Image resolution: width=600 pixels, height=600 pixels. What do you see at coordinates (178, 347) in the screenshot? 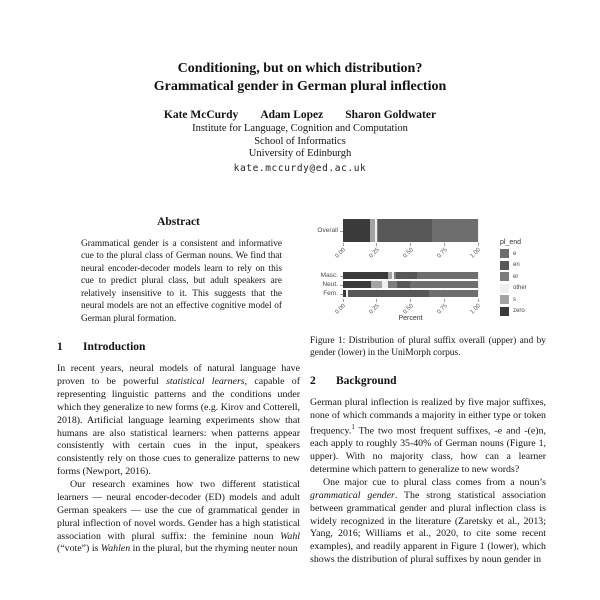
I see `section-heading-introduction: 1 Introduction` at bounding box center [178, 347].